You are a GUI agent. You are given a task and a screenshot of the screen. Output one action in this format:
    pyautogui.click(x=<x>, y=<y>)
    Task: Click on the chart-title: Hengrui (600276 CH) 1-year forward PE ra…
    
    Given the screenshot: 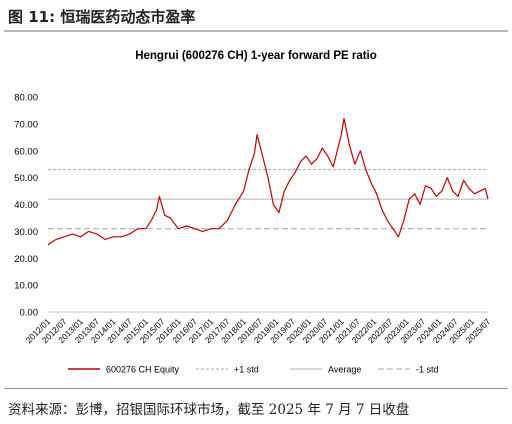 What is the action you would take?
    pyautogui.click(x=256, y=56)
    